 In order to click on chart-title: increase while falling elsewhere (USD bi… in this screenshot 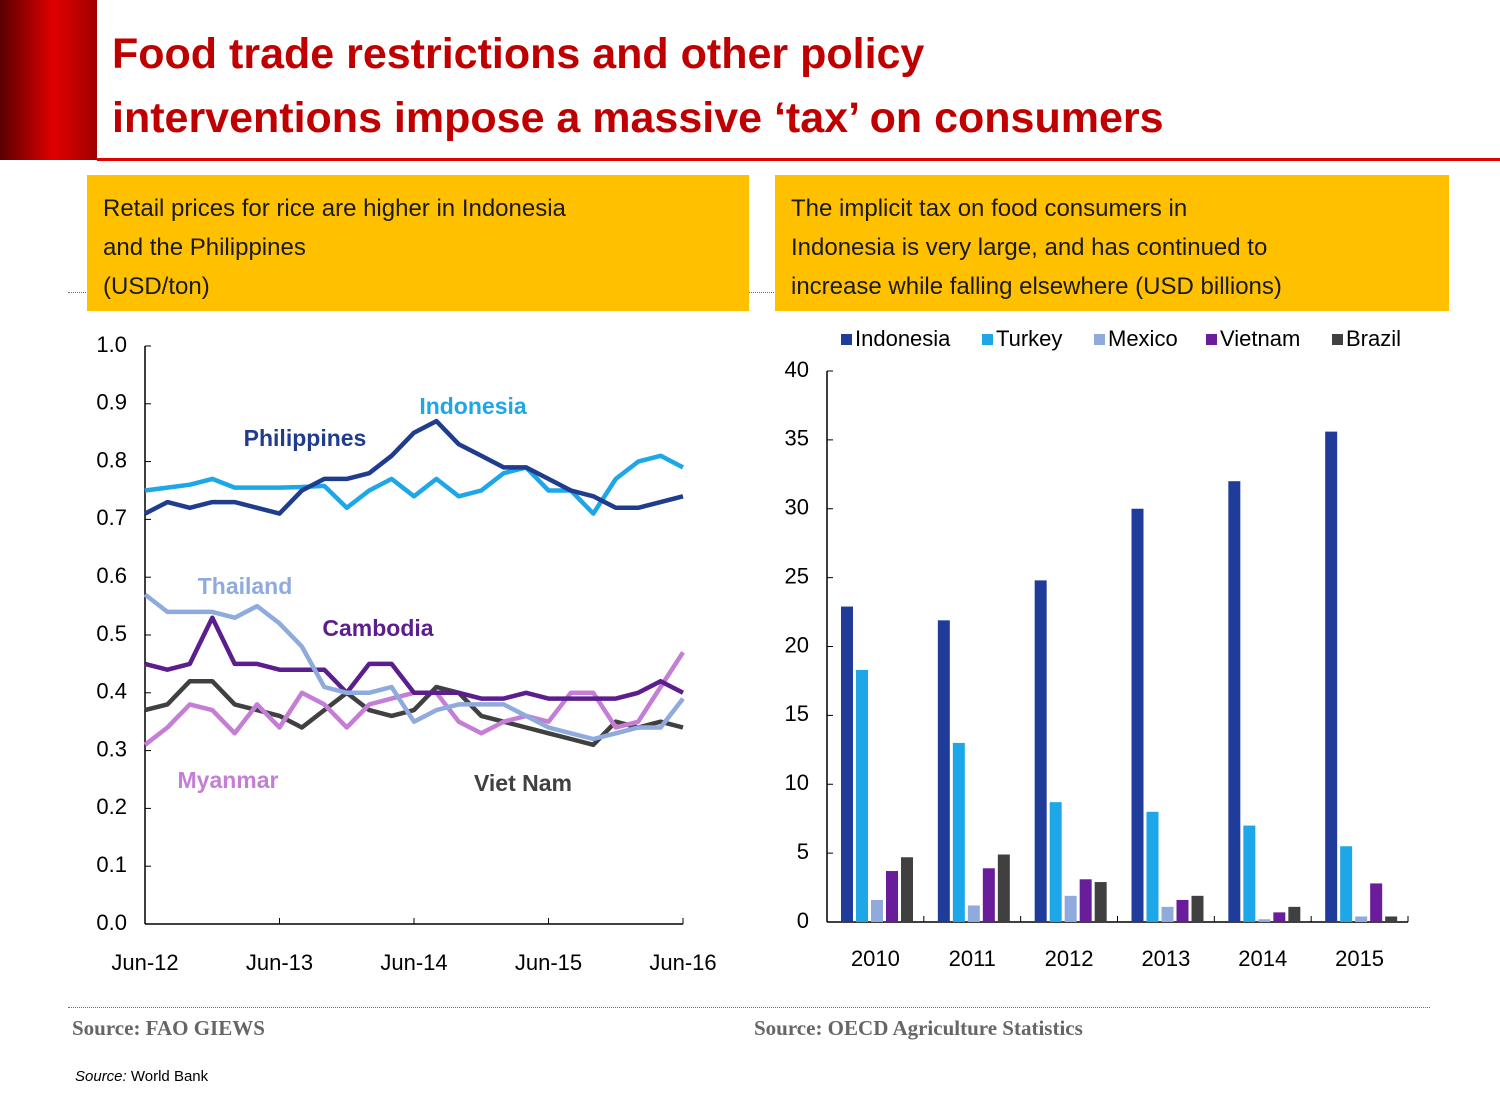, I will do `click(1036, 286)`.